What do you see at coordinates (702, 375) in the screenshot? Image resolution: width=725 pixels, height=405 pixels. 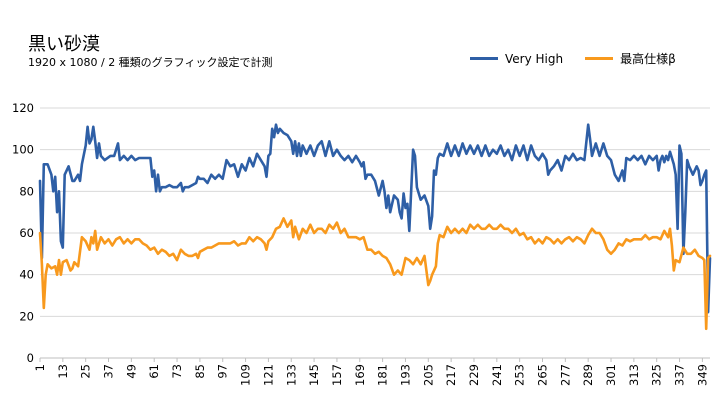 I see `x-tick-label: 349` at bounding box center [702, 375].